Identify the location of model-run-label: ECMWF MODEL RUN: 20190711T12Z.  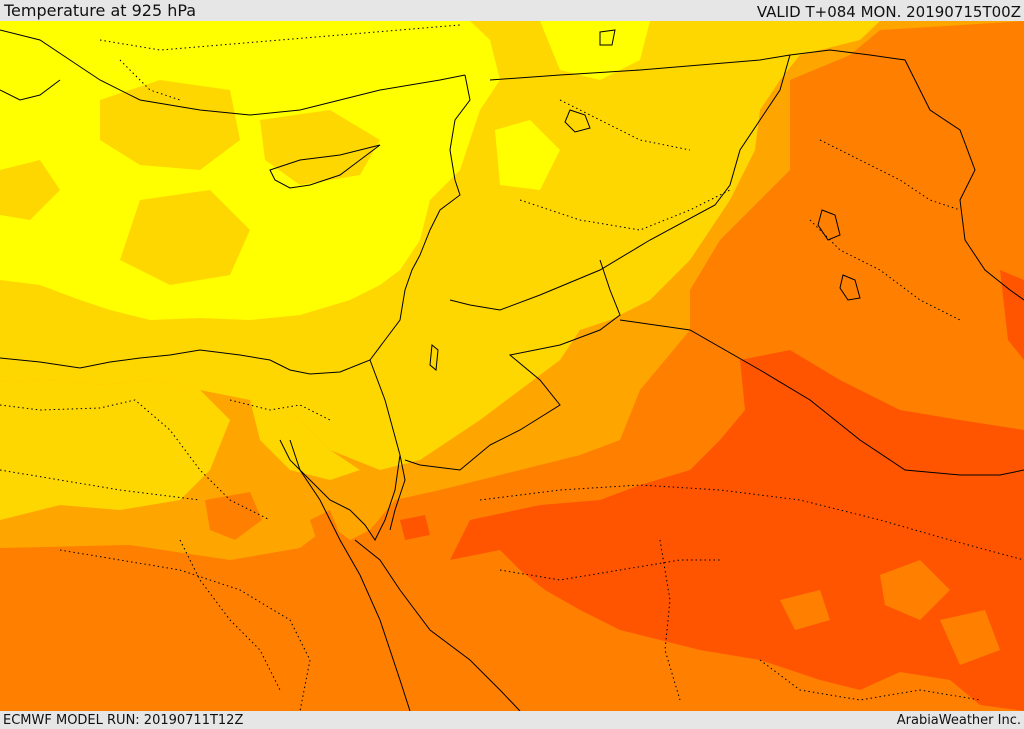
(123, 720).